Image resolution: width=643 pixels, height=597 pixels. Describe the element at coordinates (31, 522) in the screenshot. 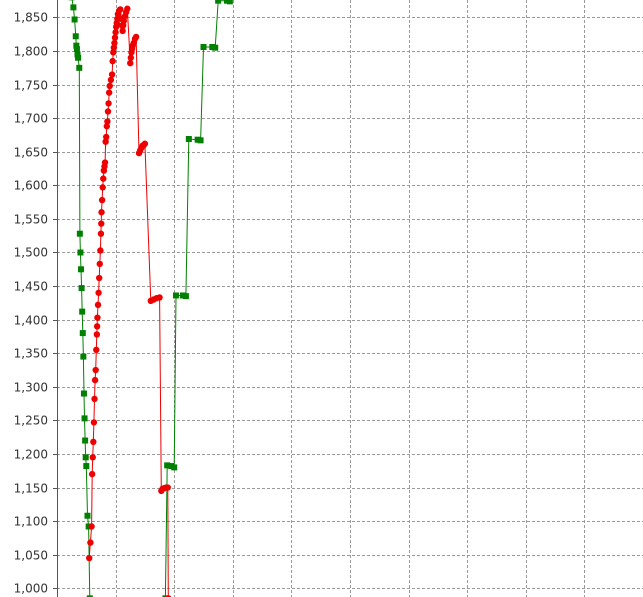

I see `y-tick-label: 1,100` at that location.